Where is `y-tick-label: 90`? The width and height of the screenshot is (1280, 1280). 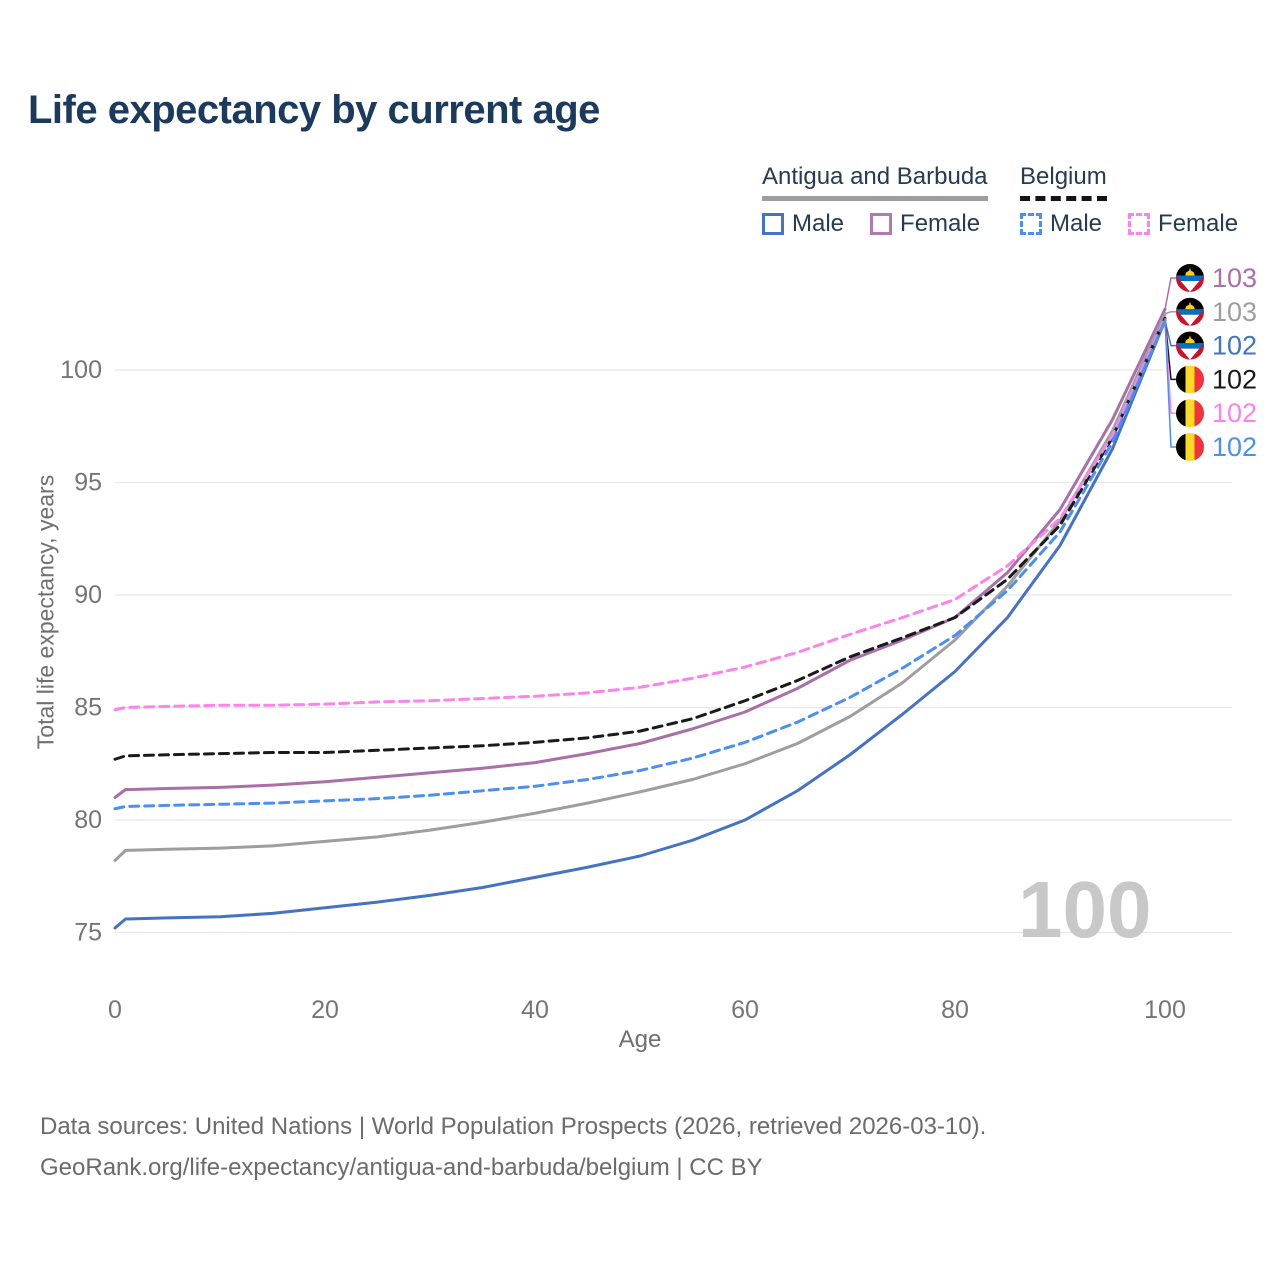 y-tick-label: 90 is located at coordinates (88, 595).